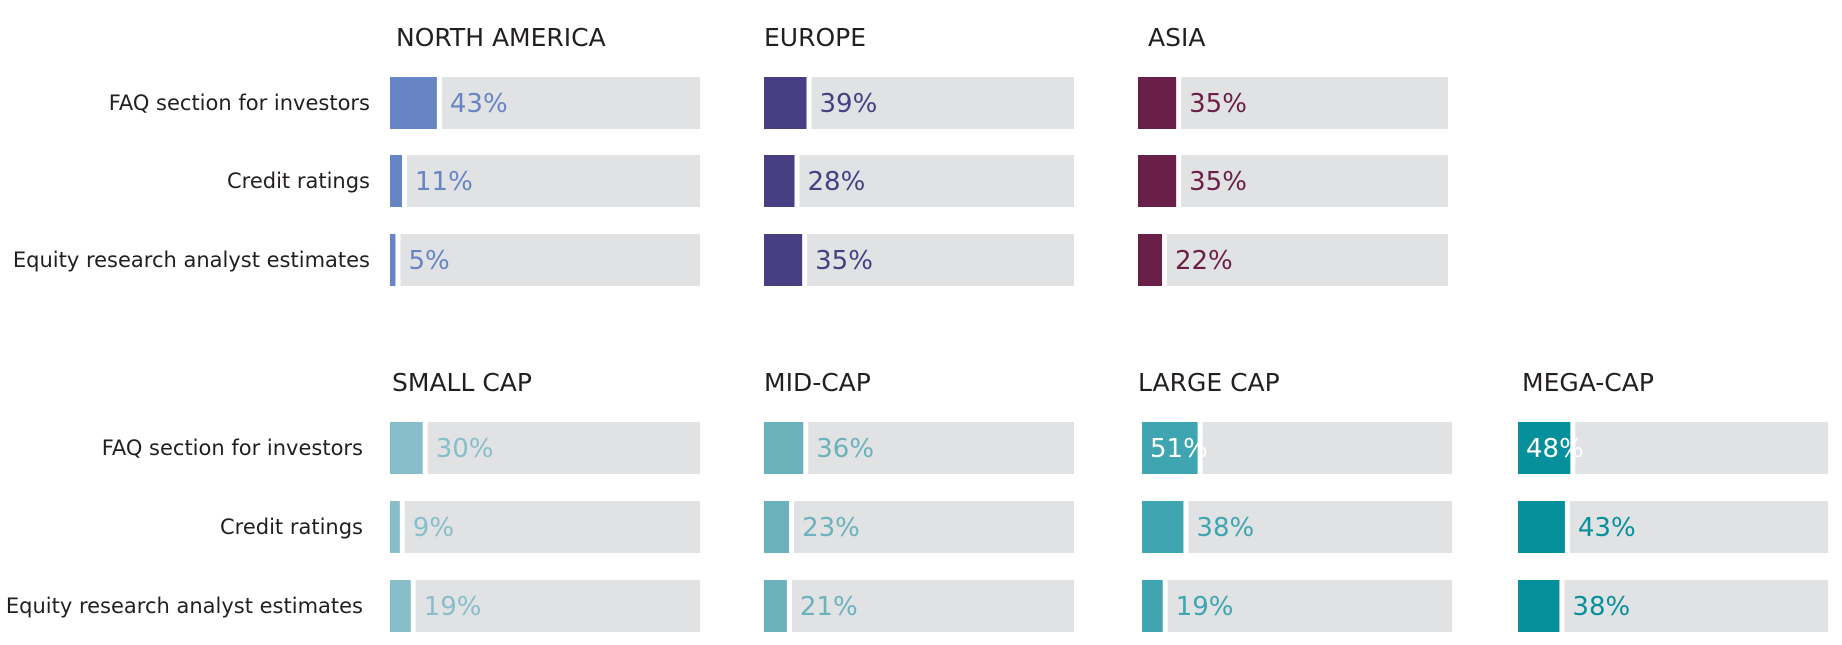 The width and height of the screenshot is (1842, 645). What do you see at coordinates (428, 261) in the screenshot?
I see `bar-value-label: 5%` at bounding box center [428, 261].